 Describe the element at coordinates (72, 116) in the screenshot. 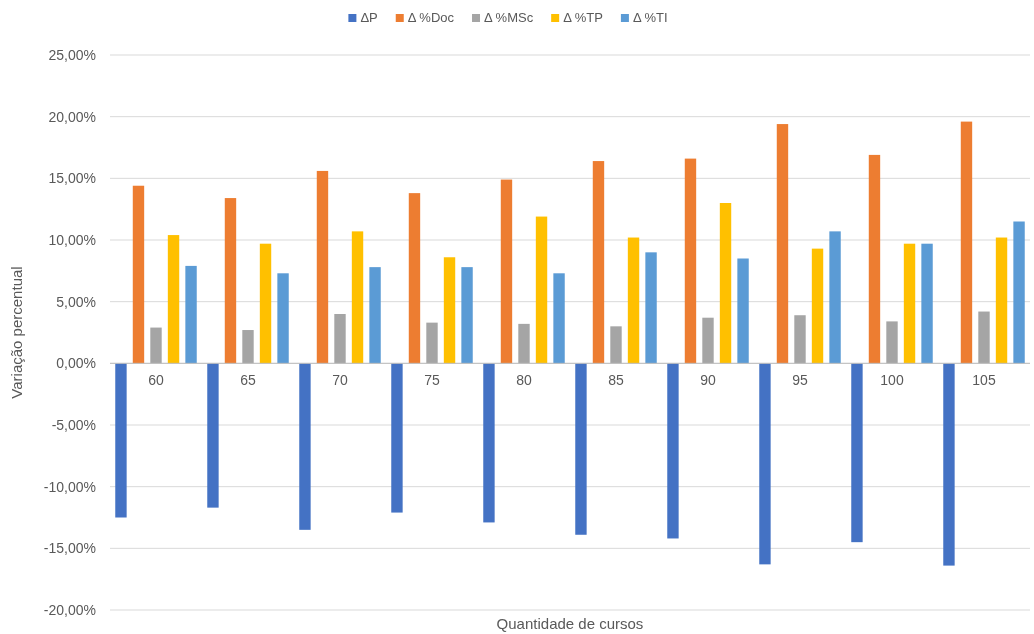

I see `y-tick-label: 20,00%` at that location.